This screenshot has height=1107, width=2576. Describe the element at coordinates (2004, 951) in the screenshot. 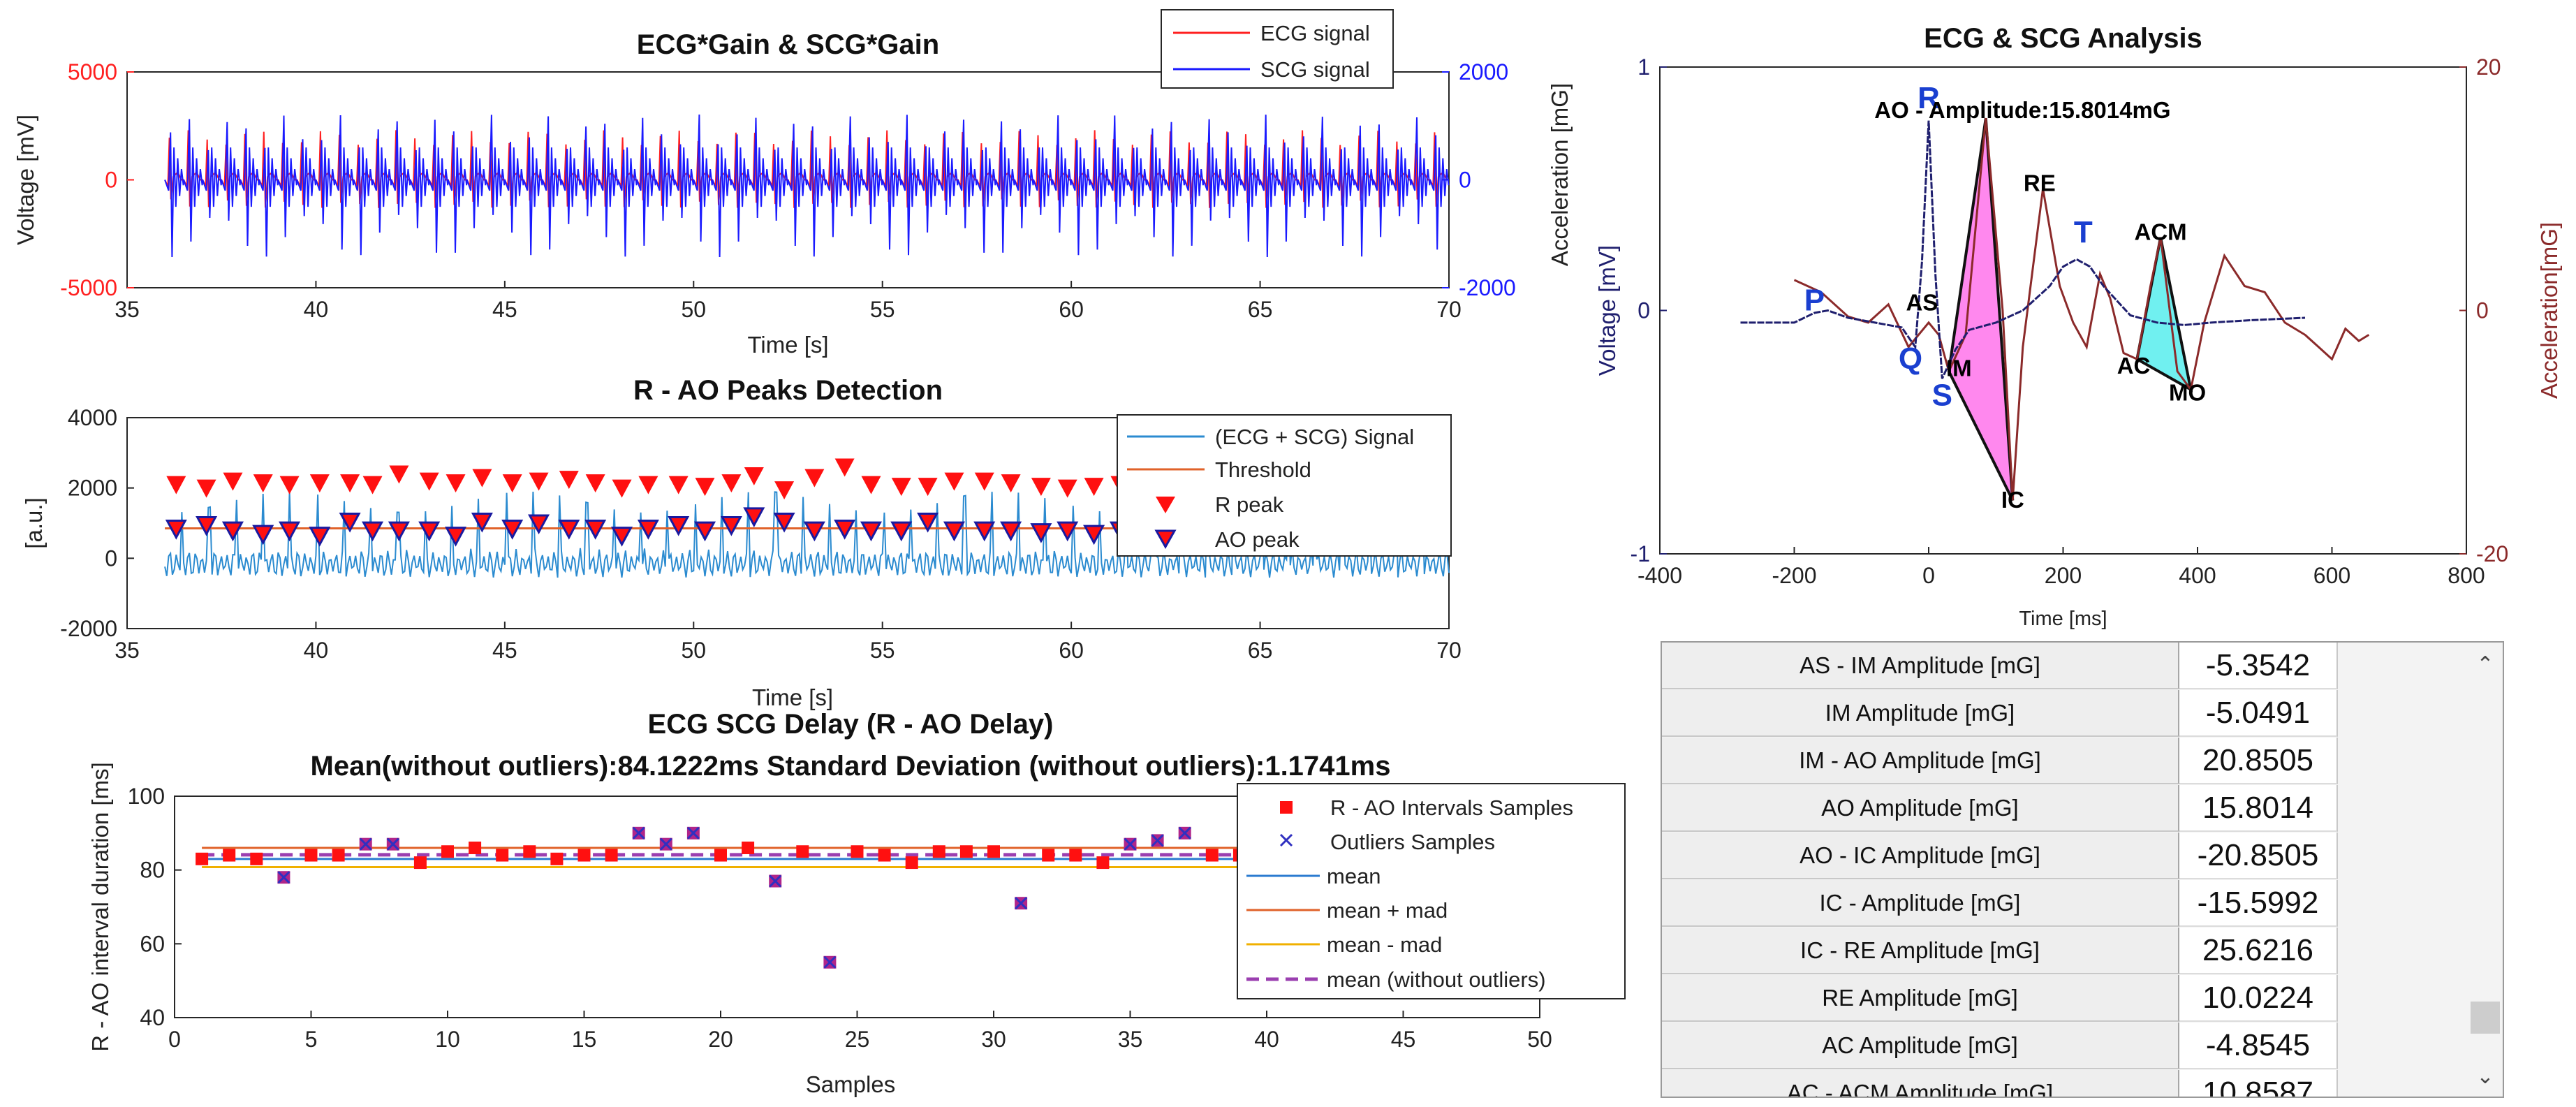

I see `table-row: IC - RE Amplitude [mG] 25.6216` at that location.